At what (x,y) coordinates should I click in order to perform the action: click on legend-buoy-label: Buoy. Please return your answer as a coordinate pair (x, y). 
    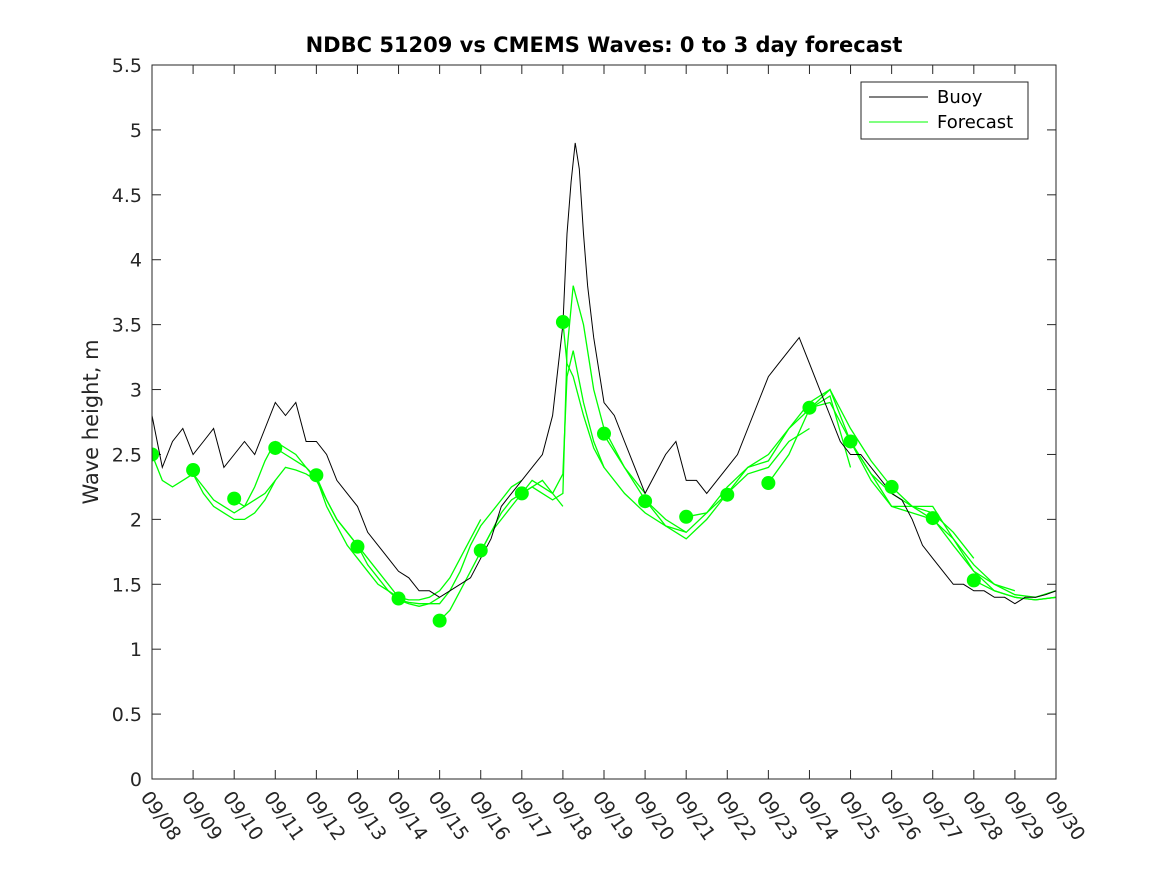
    Looking at the image, I should click on (960, 97).